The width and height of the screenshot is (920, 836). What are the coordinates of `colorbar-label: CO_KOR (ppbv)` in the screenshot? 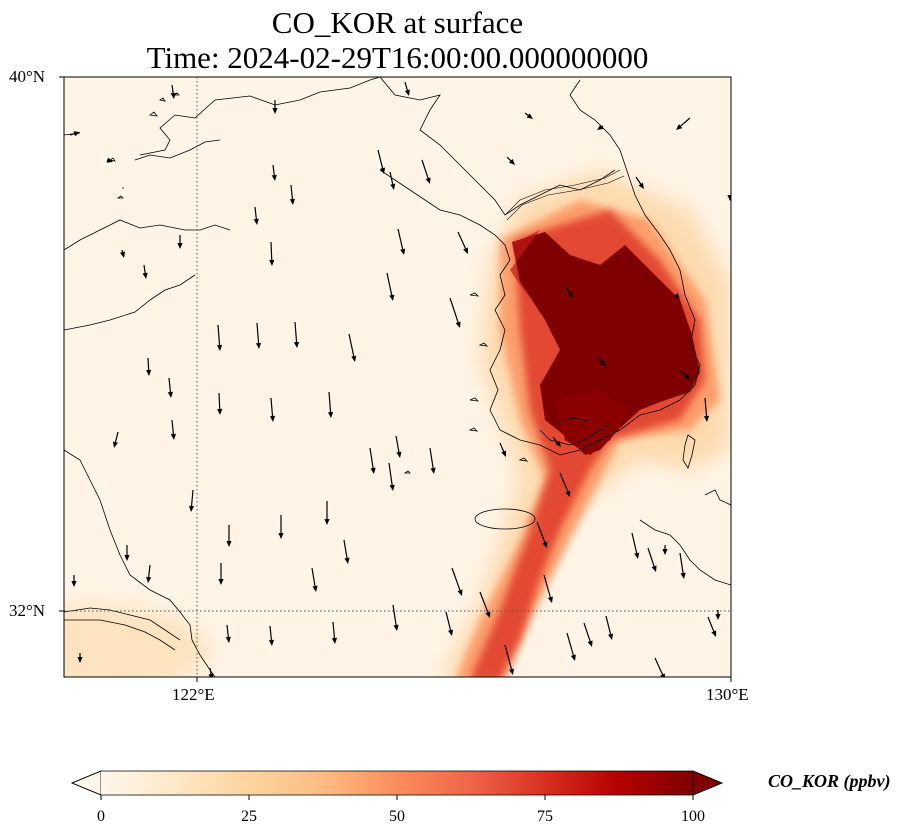 It's located at (829, 781).